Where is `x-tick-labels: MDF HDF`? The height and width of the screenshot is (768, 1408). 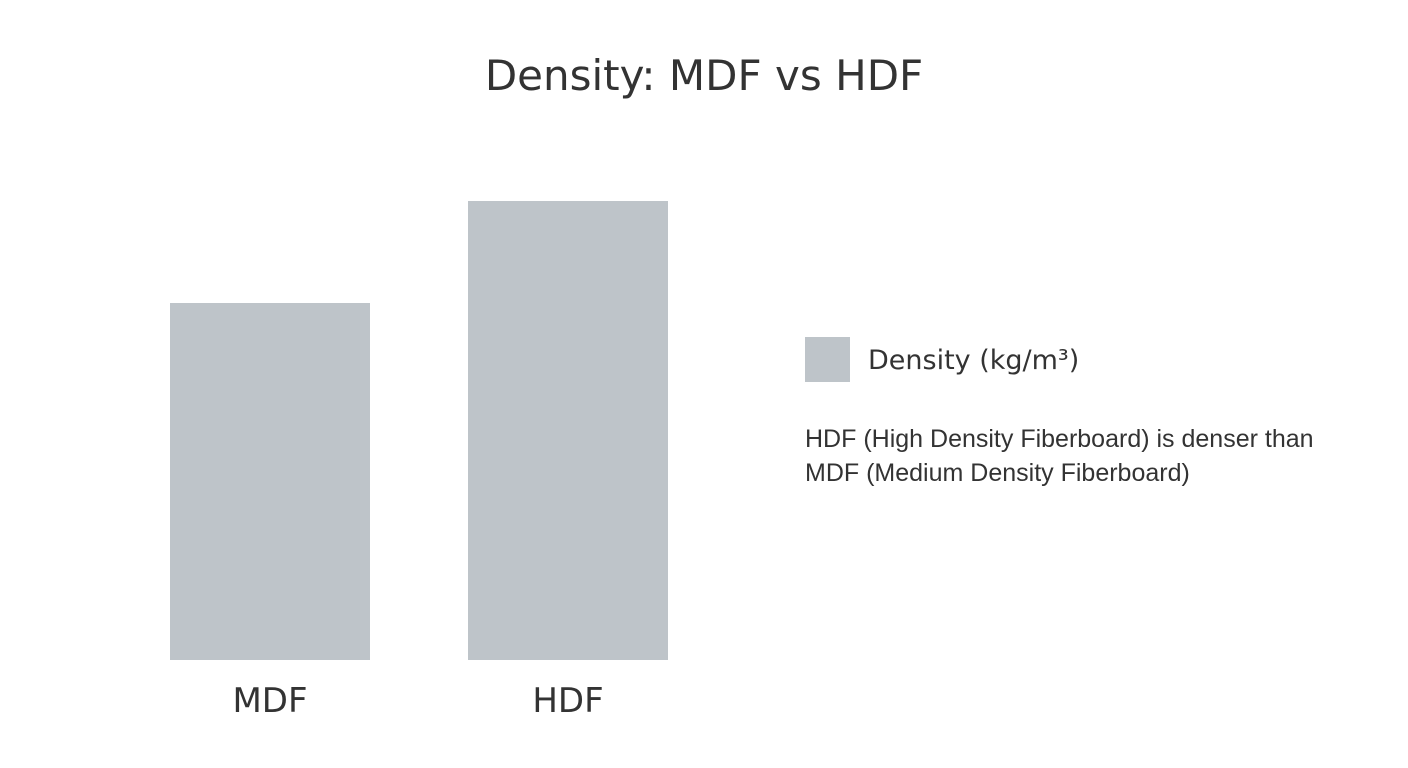
x-tick-labels: MDF HDF is located at coordinates (417, 701).